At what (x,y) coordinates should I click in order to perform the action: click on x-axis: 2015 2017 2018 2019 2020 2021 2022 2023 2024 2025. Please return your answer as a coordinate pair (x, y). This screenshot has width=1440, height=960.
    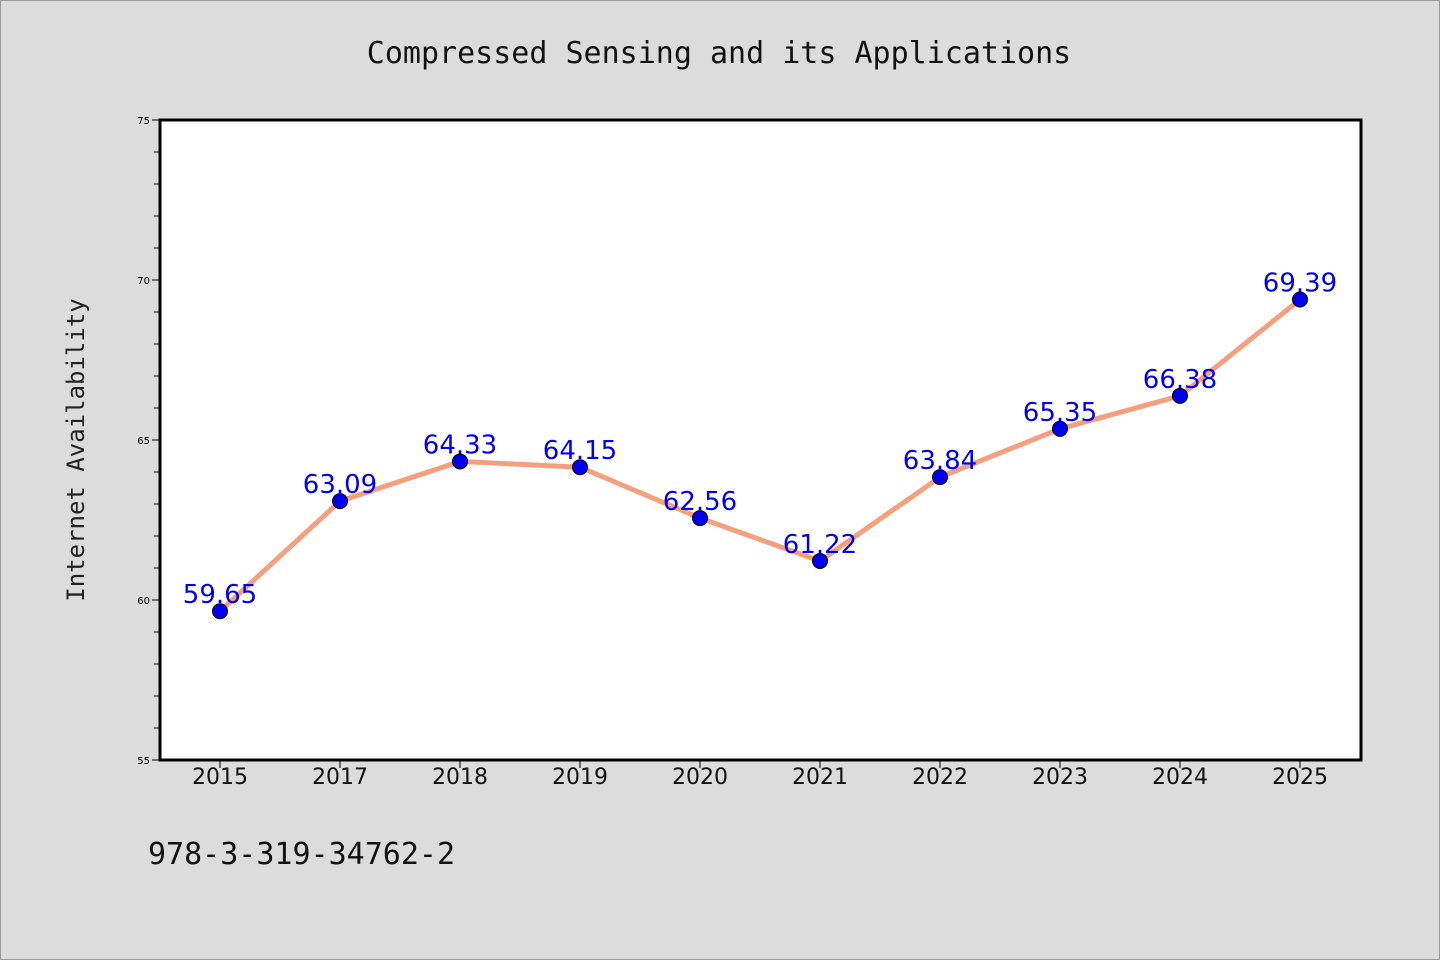
    Looking at the image, I should click on (760, 775).